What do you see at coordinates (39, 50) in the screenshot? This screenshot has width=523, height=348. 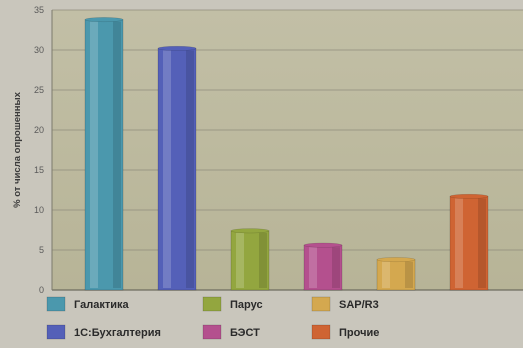 I see `y-tick-label: 30` at bounding box center [39, 50].